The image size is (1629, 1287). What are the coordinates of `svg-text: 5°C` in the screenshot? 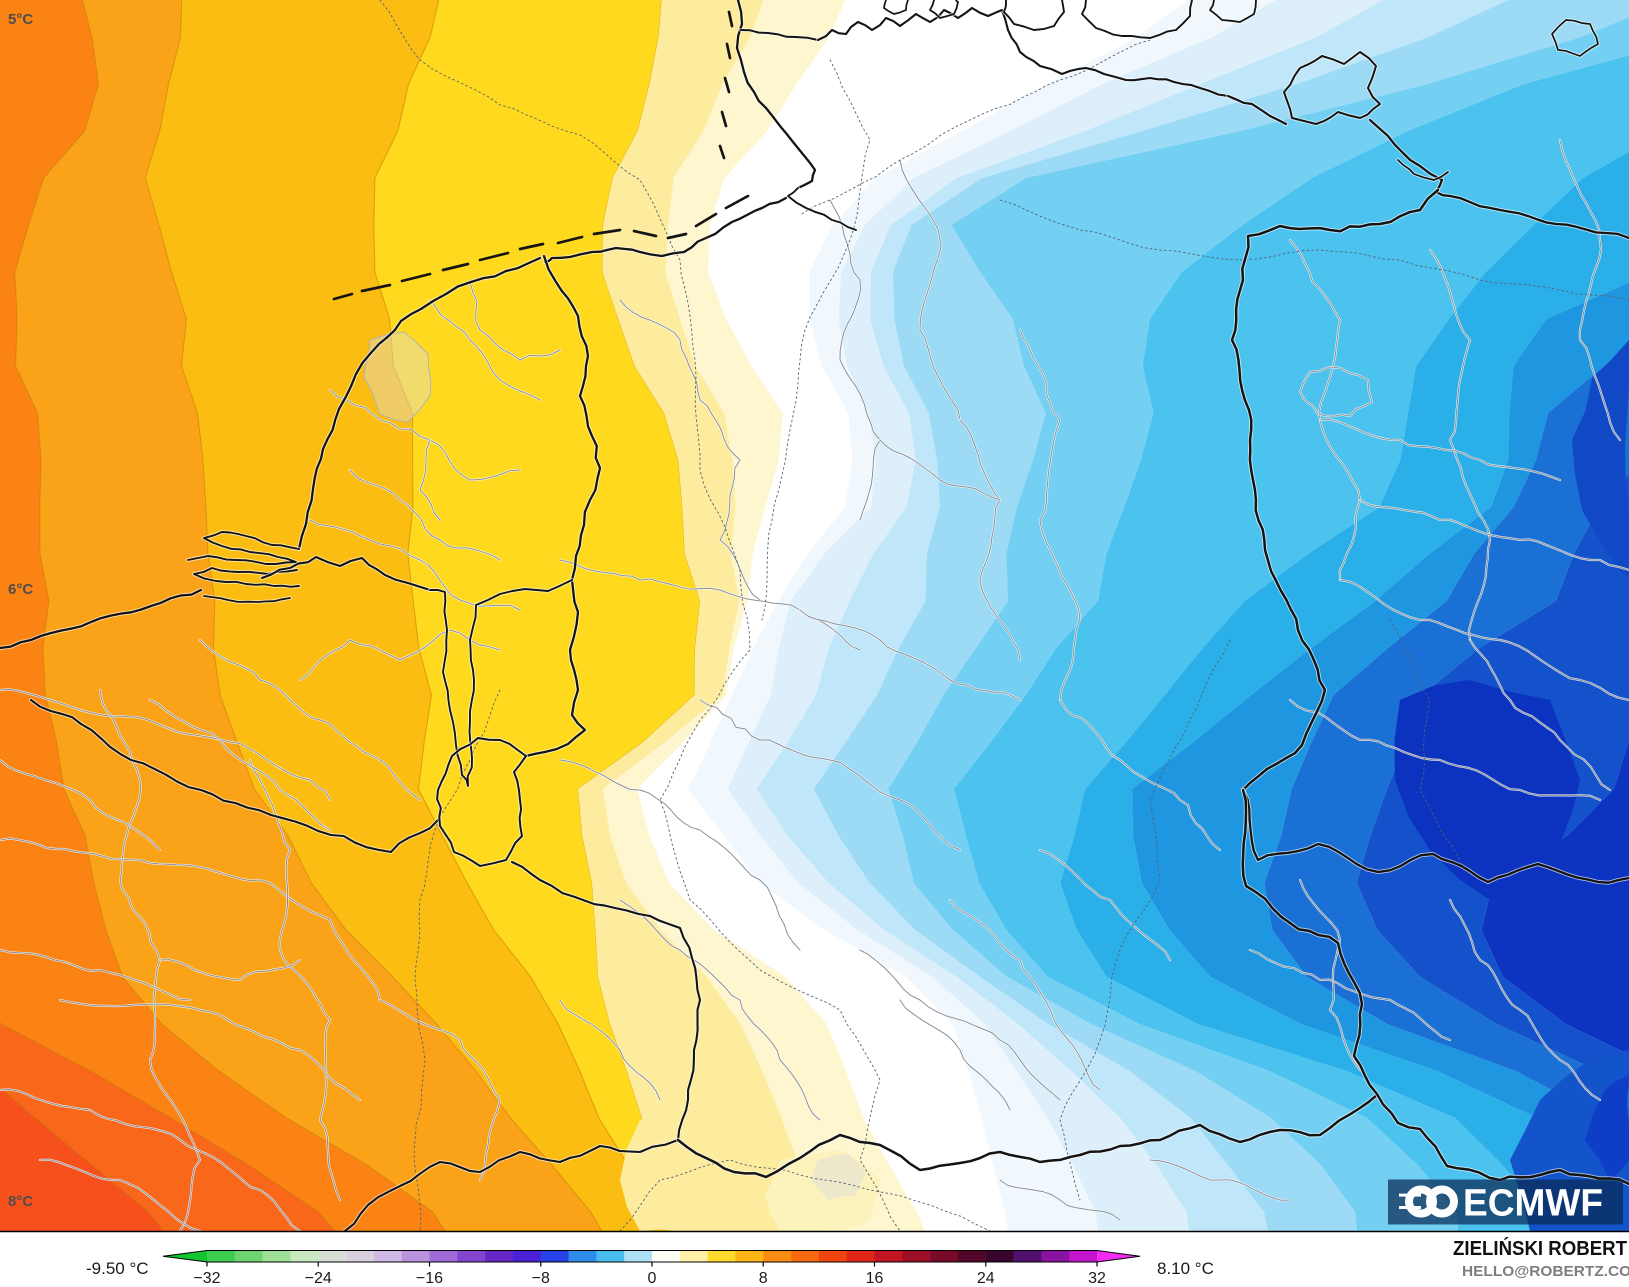 It's located at (20, 19).